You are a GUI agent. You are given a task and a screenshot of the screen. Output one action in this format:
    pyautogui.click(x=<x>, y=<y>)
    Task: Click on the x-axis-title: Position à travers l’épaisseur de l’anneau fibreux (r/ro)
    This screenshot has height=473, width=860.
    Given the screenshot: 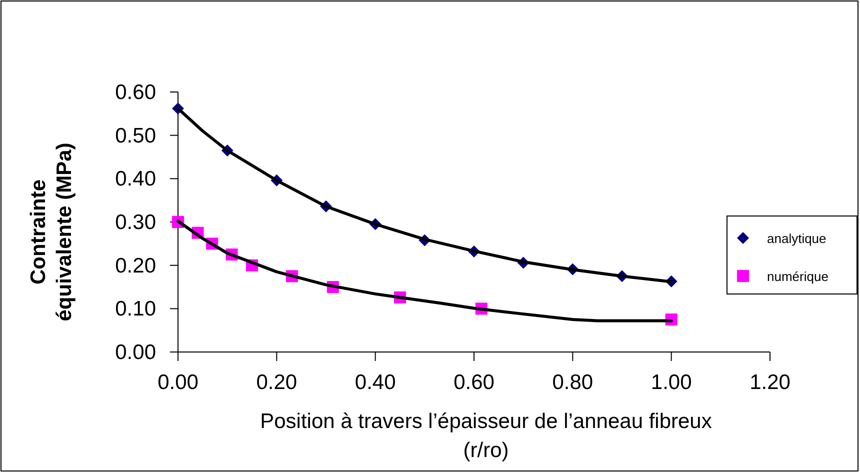 What is the action you would take?
    pyautogui.click(x=486, y=436)
    